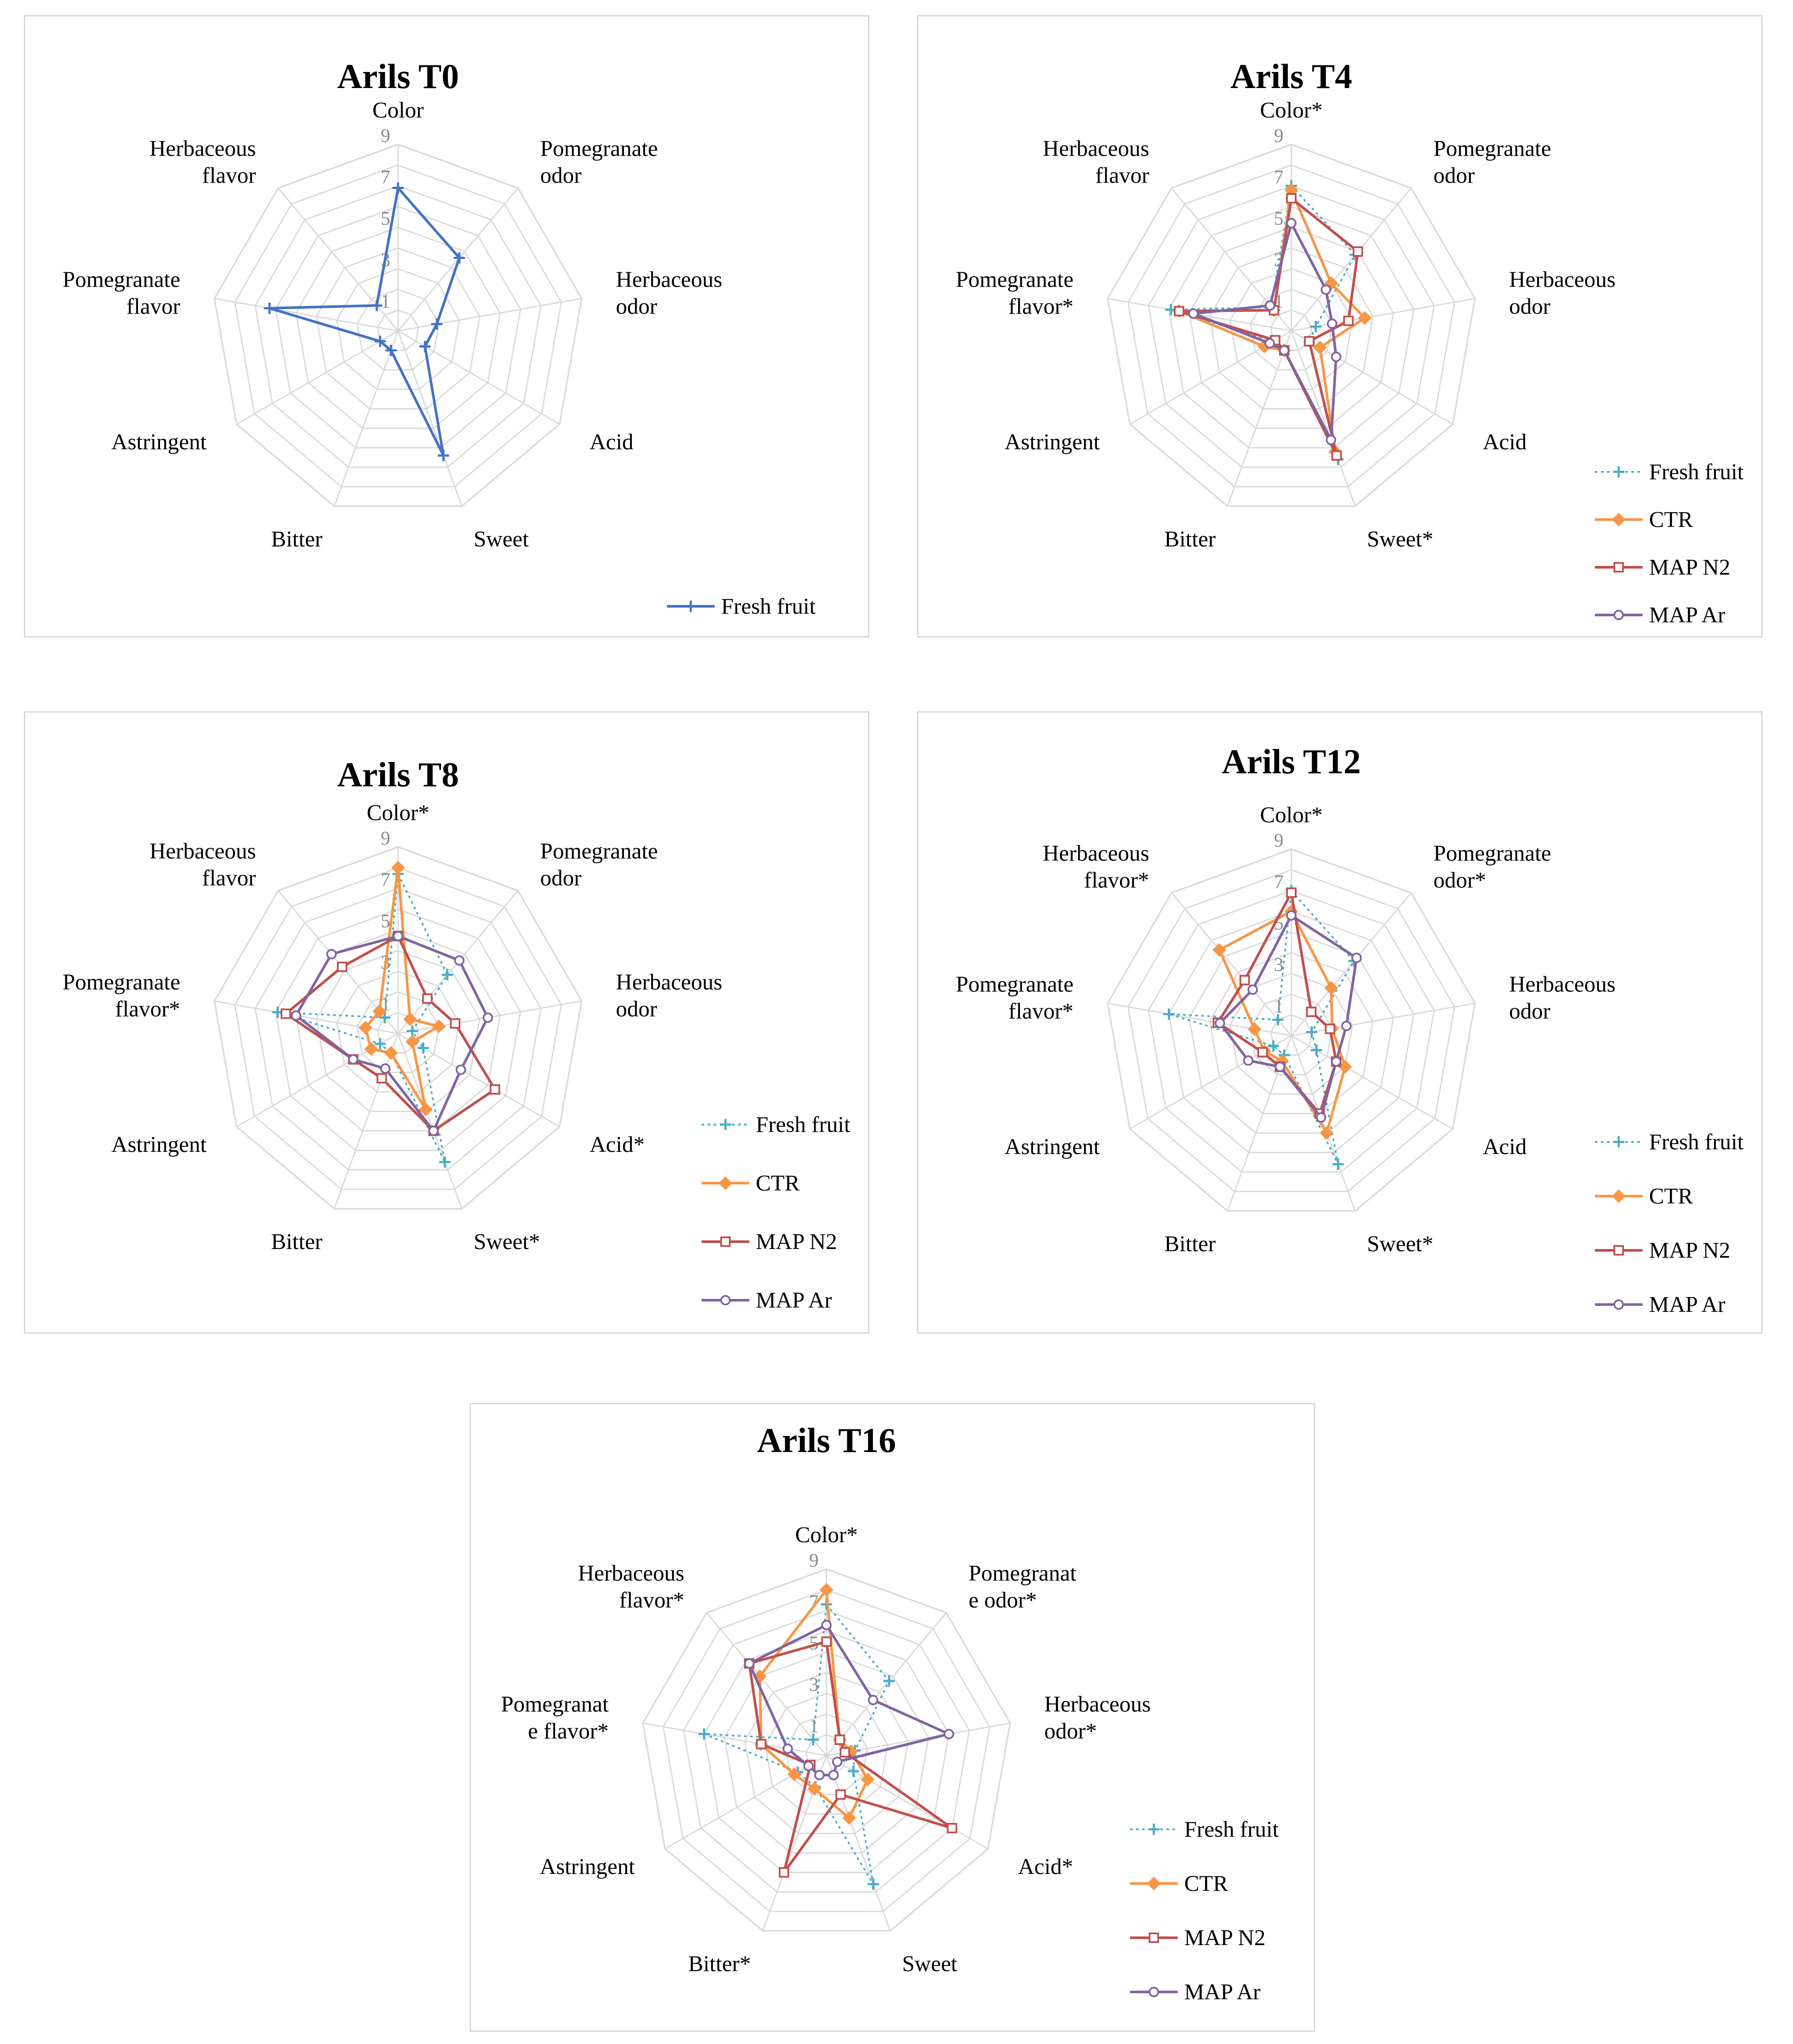 The height and width of the screenshot is (2044, 1793). I want to click on tick-label: 3, so click(814, 1684).